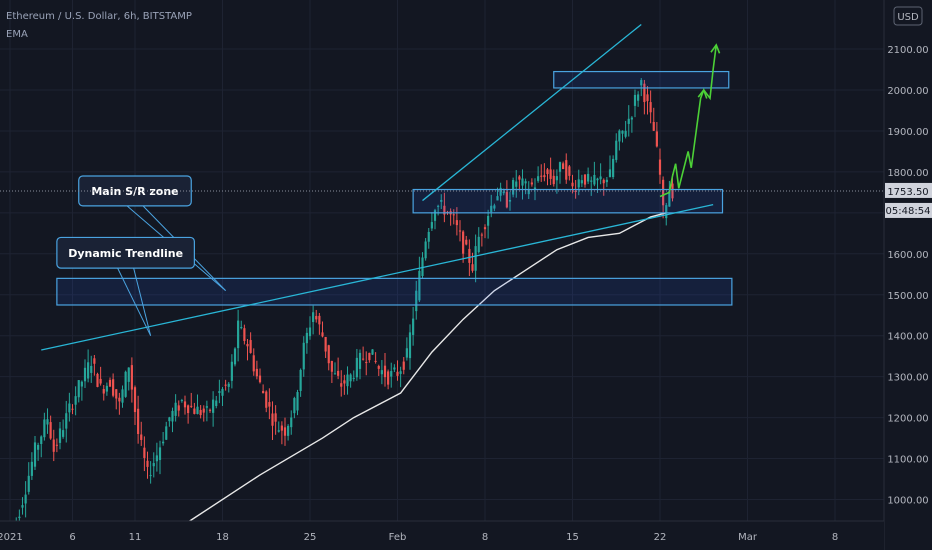 The width and height of the screenshot is (932, 550). I want to click on indicator-label: EMA, so click(17, 34).